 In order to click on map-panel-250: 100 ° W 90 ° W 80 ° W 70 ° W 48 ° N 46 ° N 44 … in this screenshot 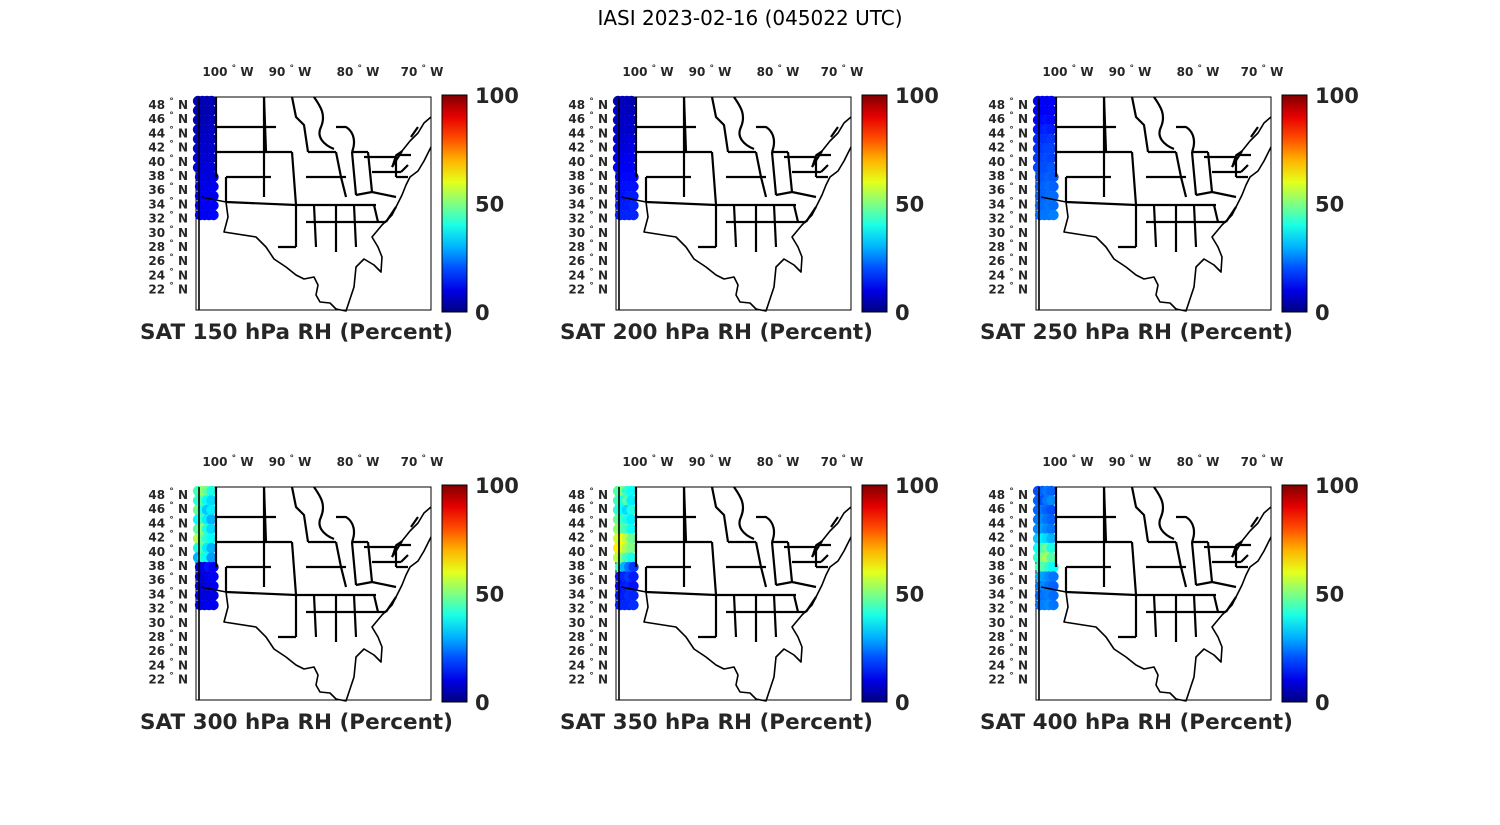, I will do `click(1180, 220)`.